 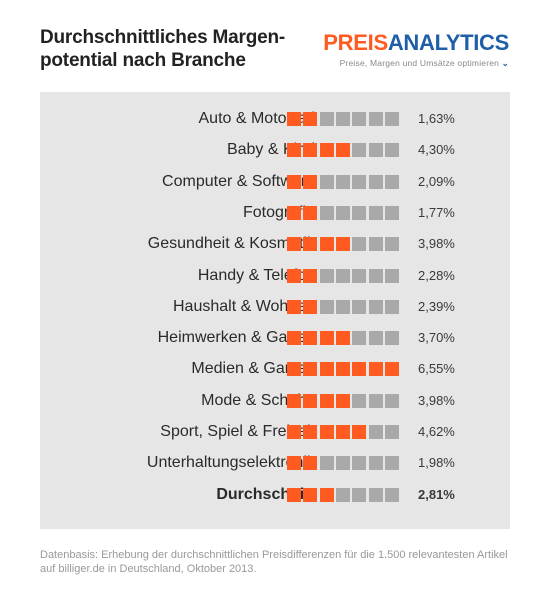 What do you see at coordinates (436, 275) in the screenshot?
I see `value-label: 2,28%` at bounding box center [436, 275].